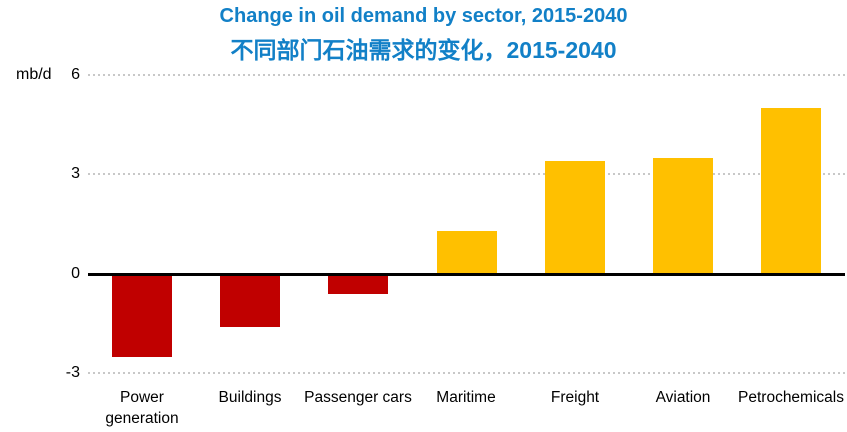 Image resolution: width=847 pixels, height=432 pixels. What do you see at coordinates (575, 397) in the screenshot?
I see `category-label-freight: Freight` at bounding box center [575, 397].